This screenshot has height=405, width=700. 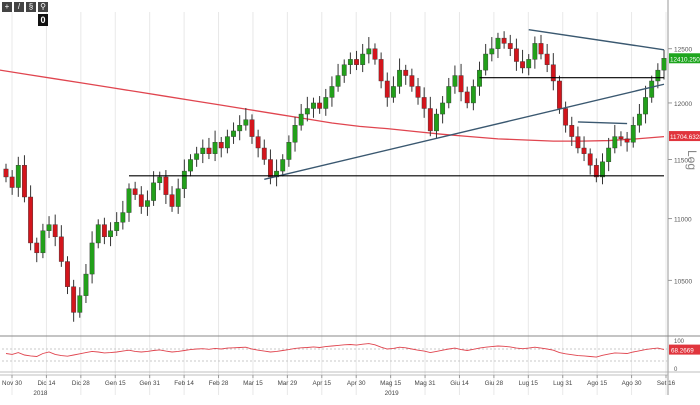 What do you see at coordinates (7, 7) in the screenshot?
I see `crosshair-tool-icon: +` at bounding box center [7, 7].